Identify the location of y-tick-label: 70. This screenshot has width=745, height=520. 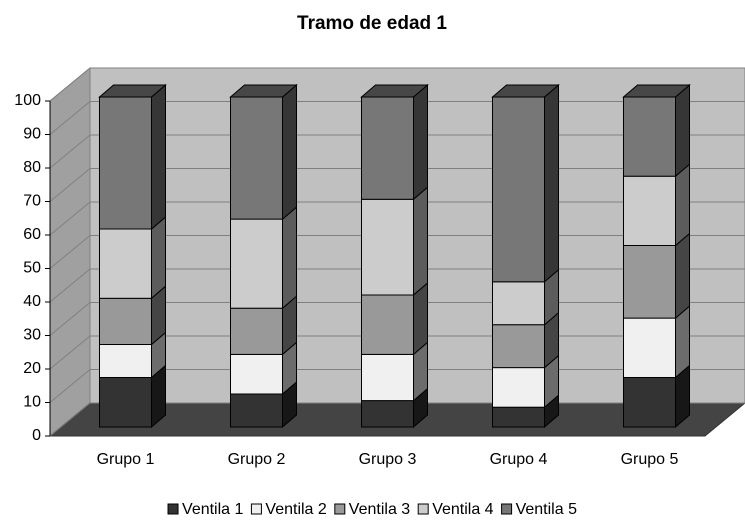
(32, 201).